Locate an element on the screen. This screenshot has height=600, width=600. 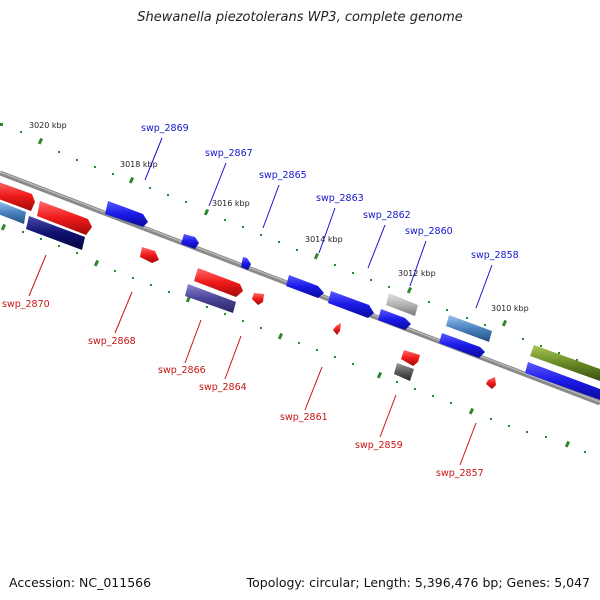
gene-label-plus: swp_2862 is located at coordinates (387, 215).